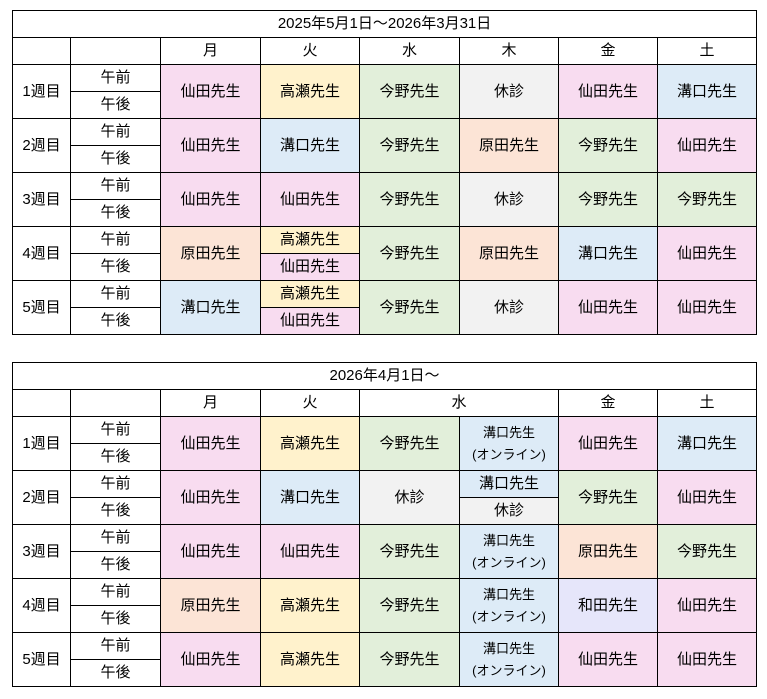 Image resolution: width=767 pixels, height=699 pixels. I want to click on table-title: 2026年4月1日～, so click(384, 376).